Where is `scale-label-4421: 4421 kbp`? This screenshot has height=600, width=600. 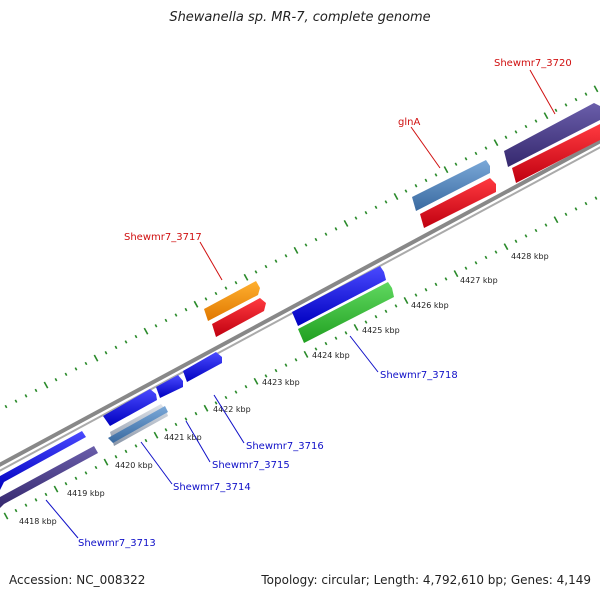 scale-label-4421: 4421 kbp is located at coordinates (183, 437).